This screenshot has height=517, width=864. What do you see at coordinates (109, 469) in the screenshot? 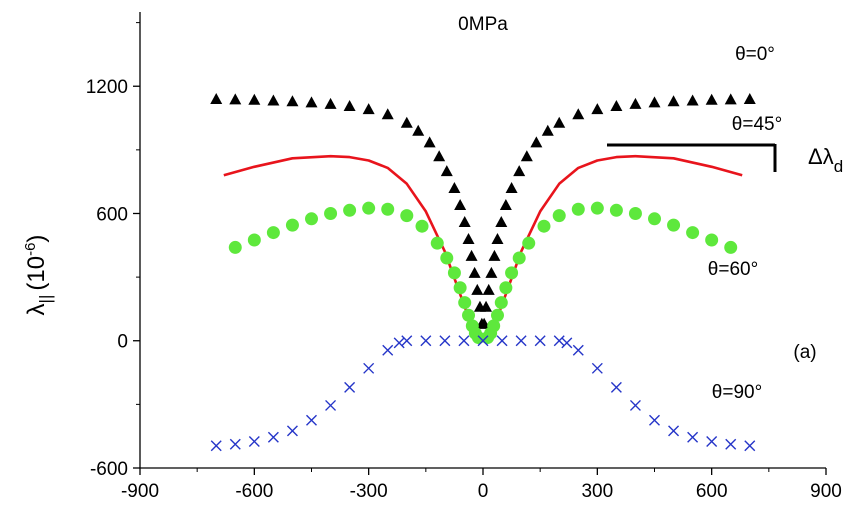
I see `y-tick-label: -600` at bounding box center [109, 469].